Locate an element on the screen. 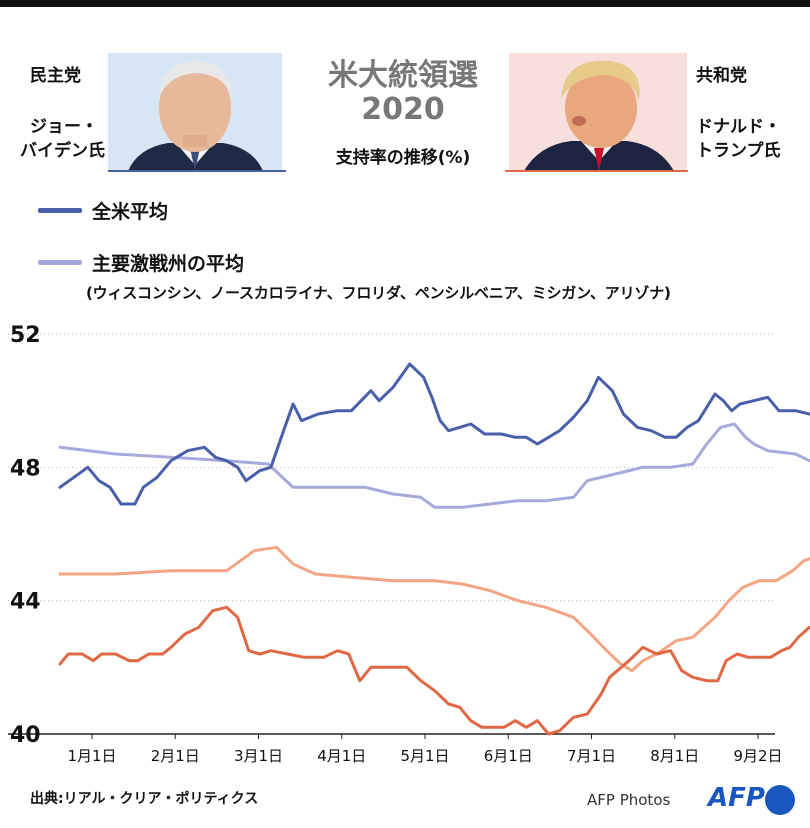 The height and width of the screenshot is (828, 810). biden-portrait is located at coordinates (195, 112).